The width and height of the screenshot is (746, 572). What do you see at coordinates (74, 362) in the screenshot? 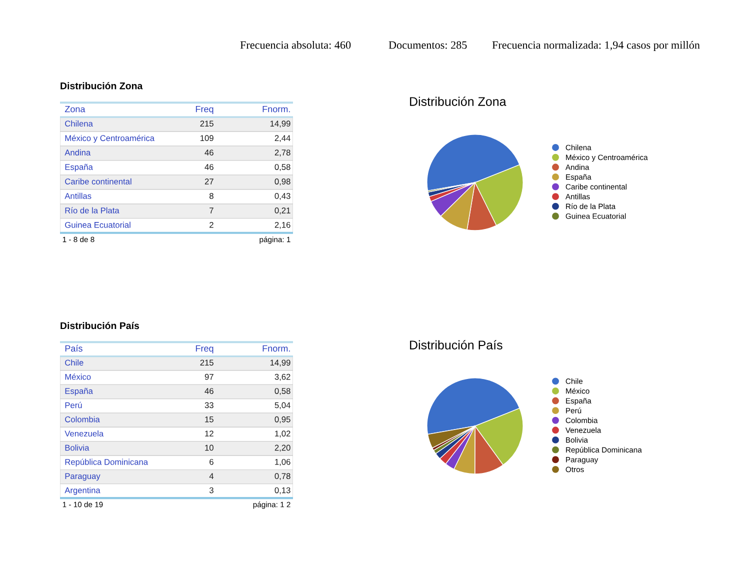
I see `text: Chile` at bounding box center [74, 362].